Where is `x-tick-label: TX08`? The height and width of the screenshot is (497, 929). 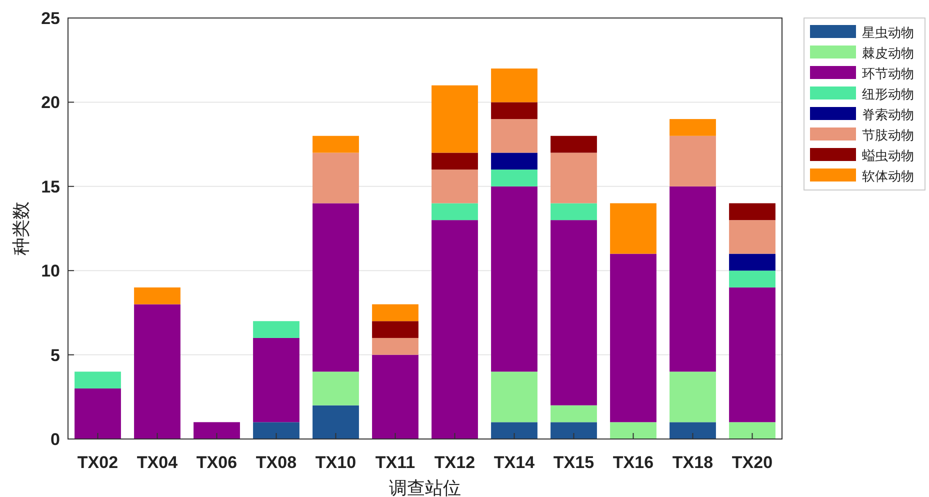
x-tick-label: TX08 is located at coordinates (276, 462).